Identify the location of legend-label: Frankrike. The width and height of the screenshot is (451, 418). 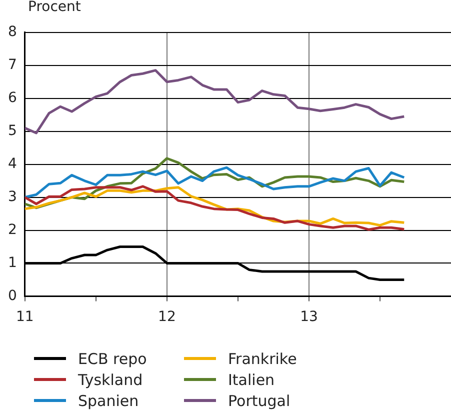
(262, 359).